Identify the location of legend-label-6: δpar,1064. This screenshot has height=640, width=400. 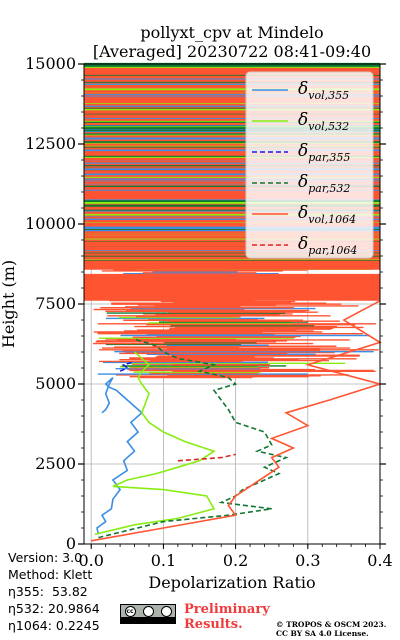
(327, 245).